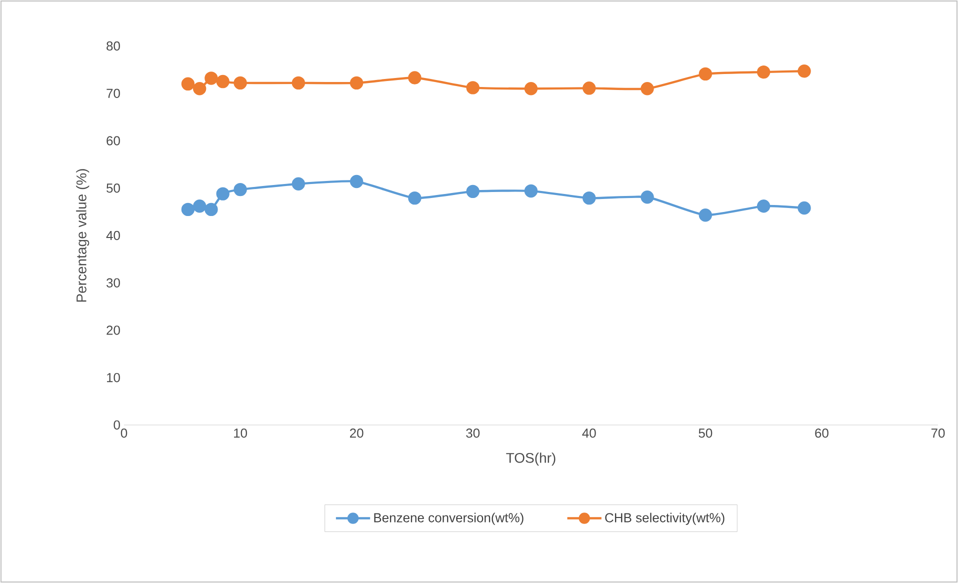 This screenshot has width=958, height=583. Describe the element at coordinates (113, 188) in the screenshot. I see `y-tick-label: 50` at that location.